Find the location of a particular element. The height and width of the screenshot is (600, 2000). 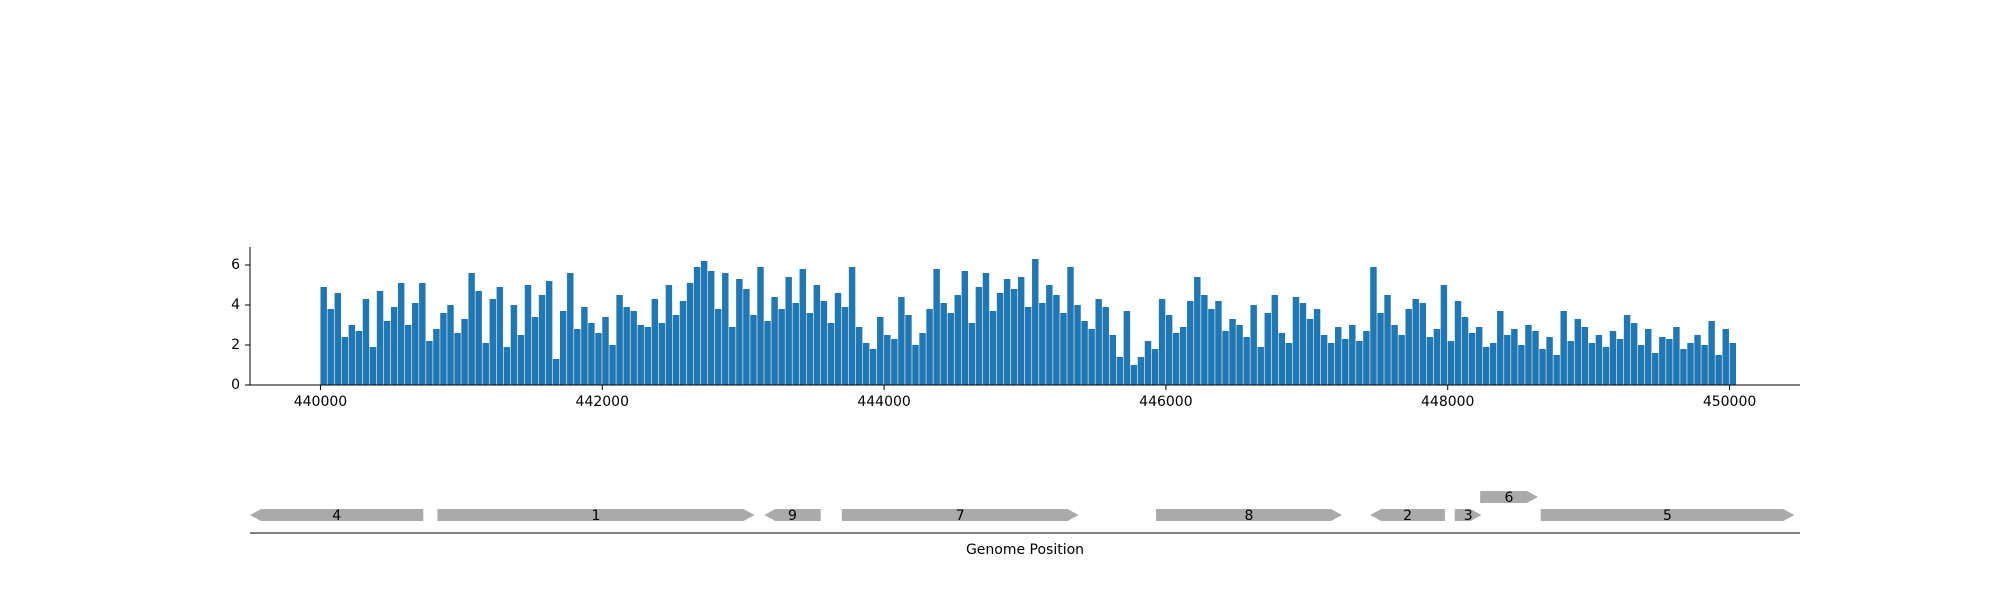

x-tick-label: 444000 is located at coordinates (883, 402).